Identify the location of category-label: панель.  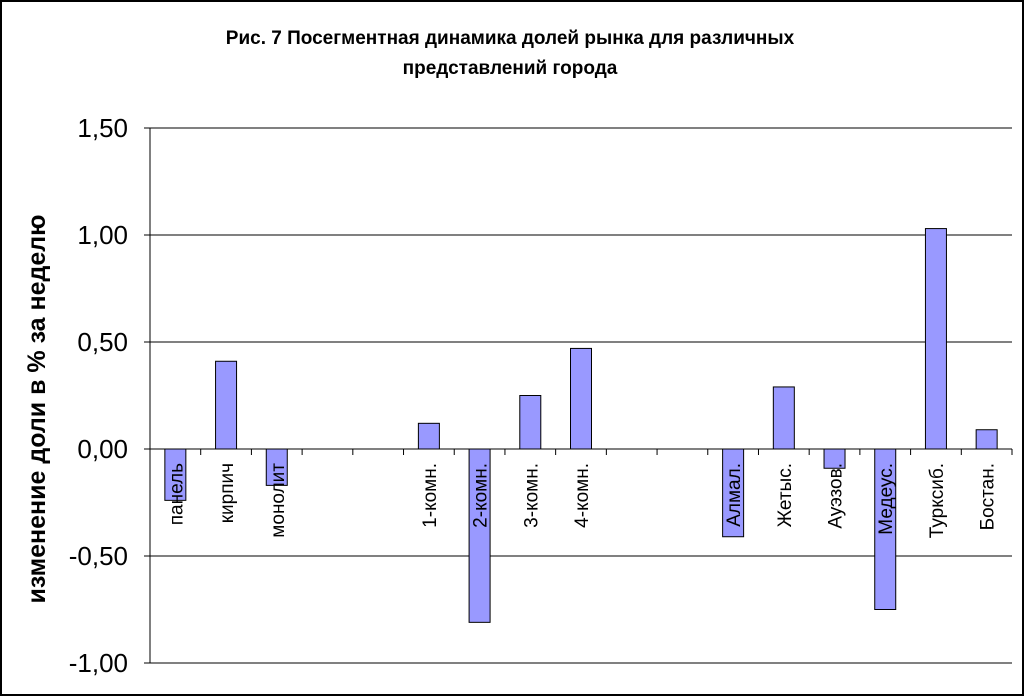
(176, 494).